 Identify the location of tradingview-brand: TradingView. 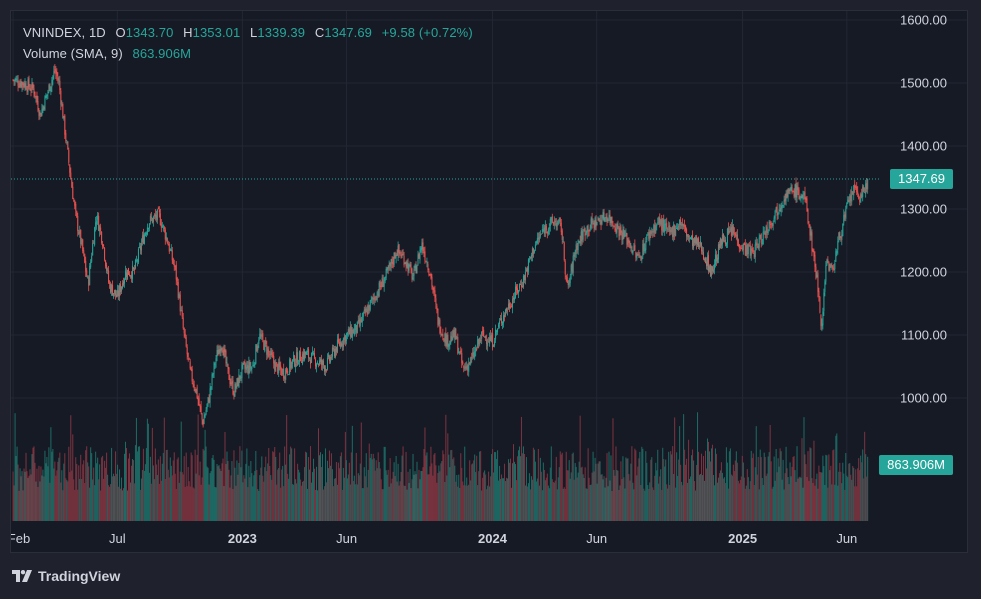
(66, 576).